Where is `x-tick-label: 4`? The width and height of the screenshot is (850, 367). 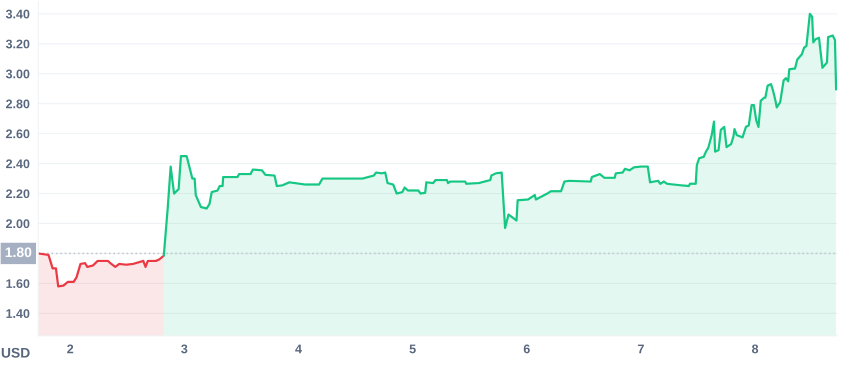
x-tick-label: 4 is located at coordinates (298, 349).